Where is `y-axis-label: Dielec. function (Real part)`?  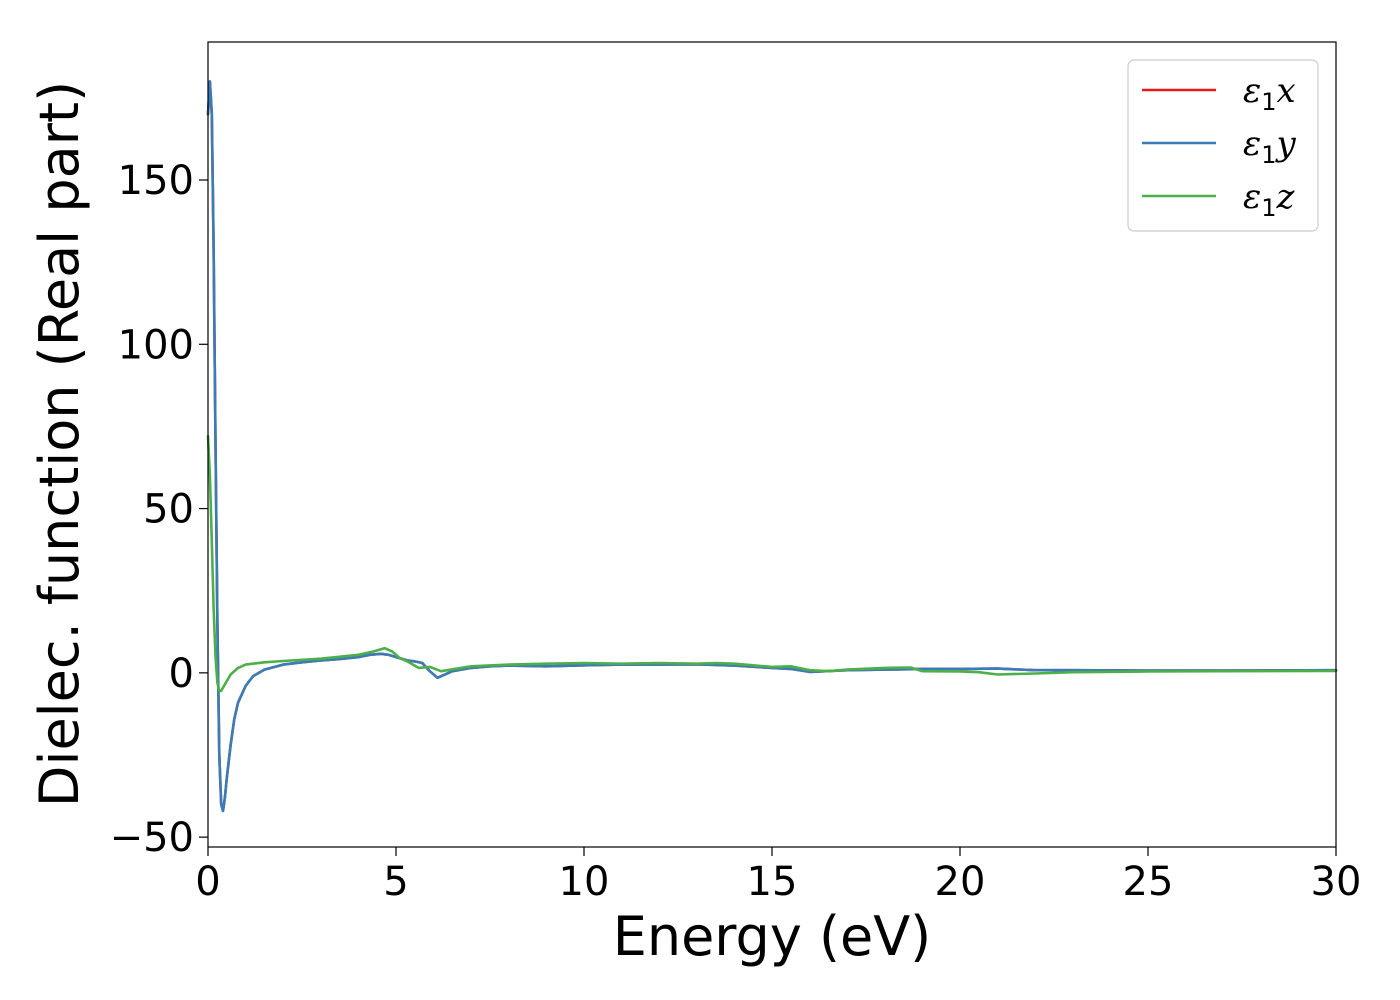
y-axis-label: Dielec. function (Real part) is located at coordinates (59, 444).